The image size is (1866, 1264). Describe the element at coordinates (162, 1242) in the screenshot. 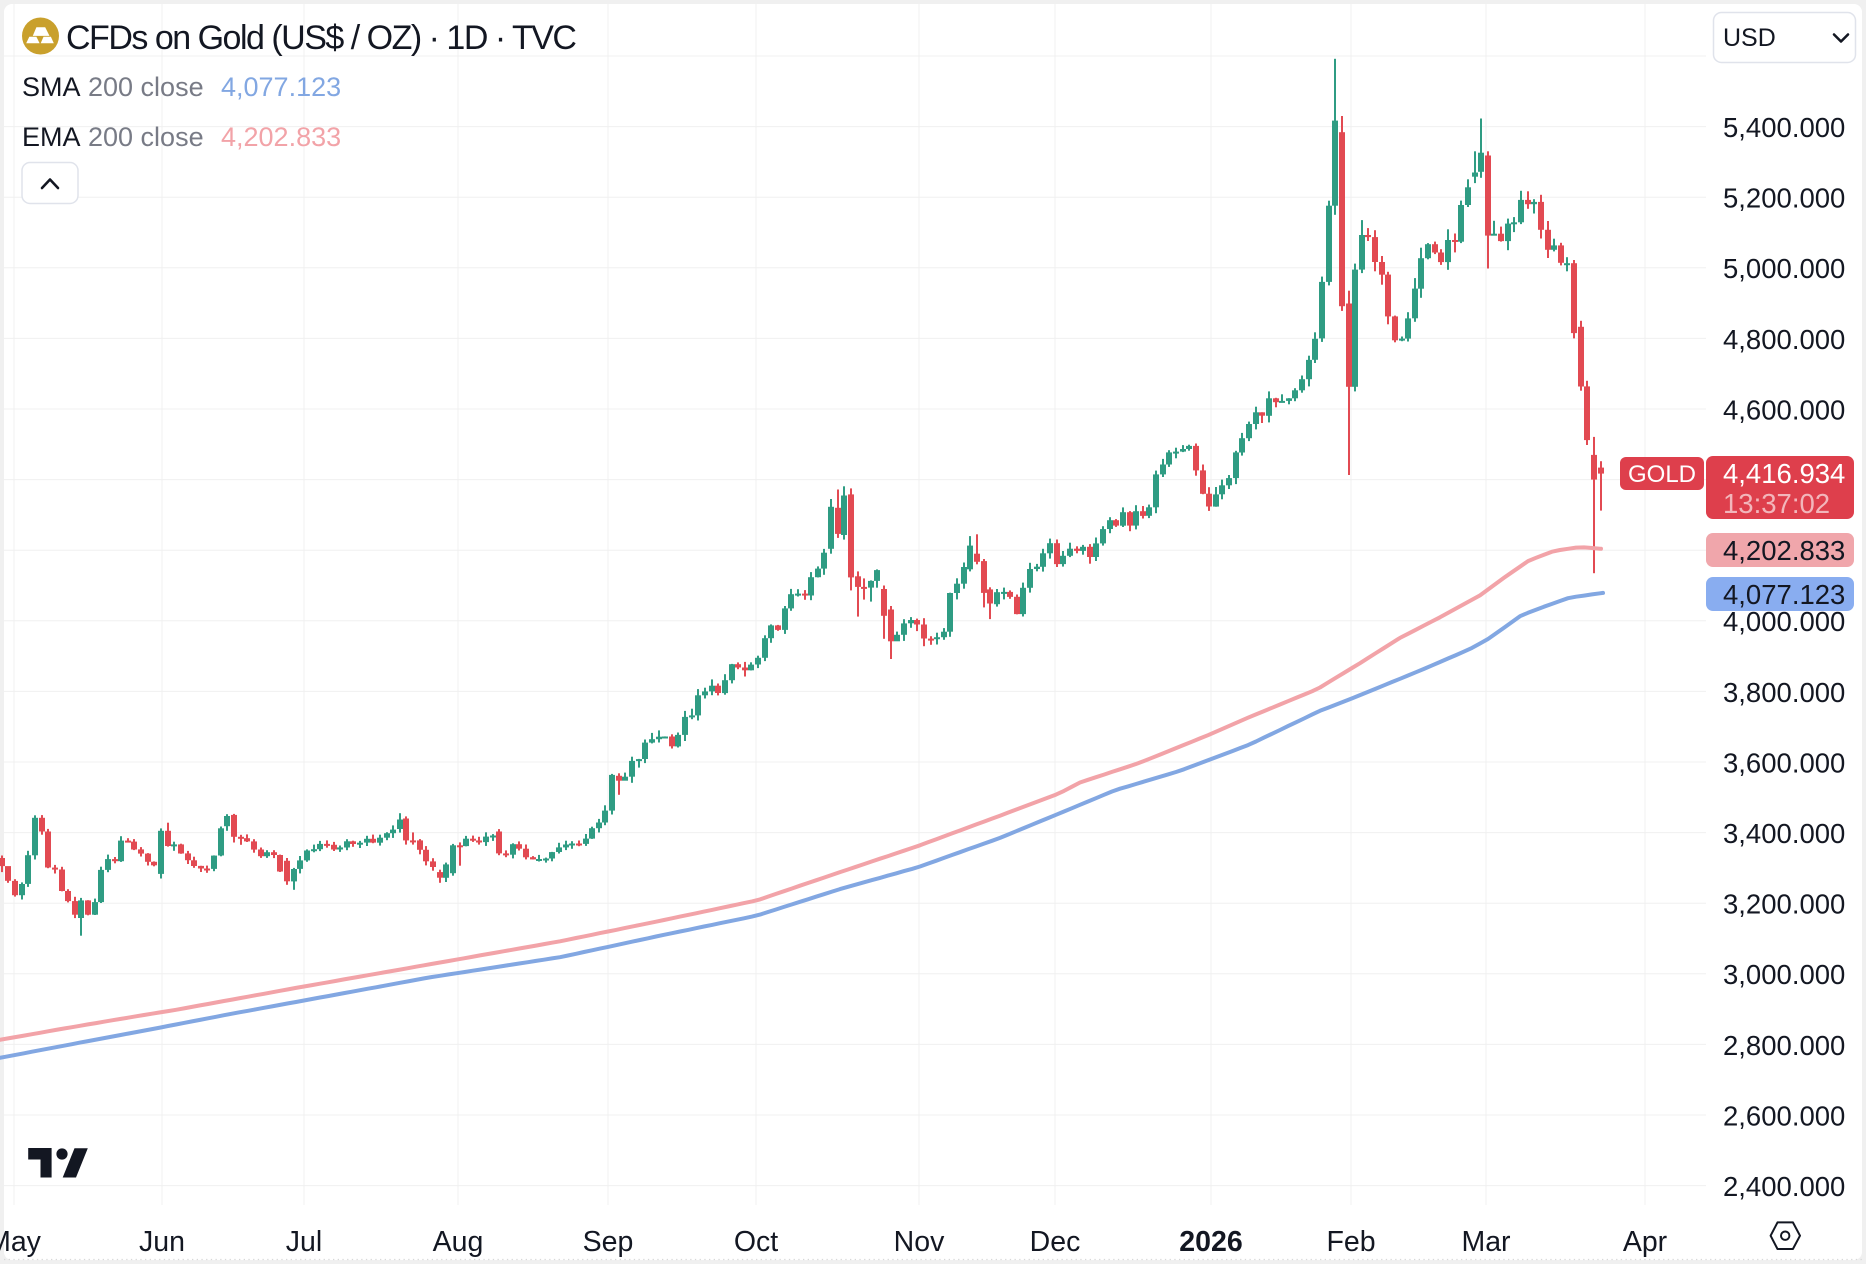

I see `svg-text: Jun` at that location.